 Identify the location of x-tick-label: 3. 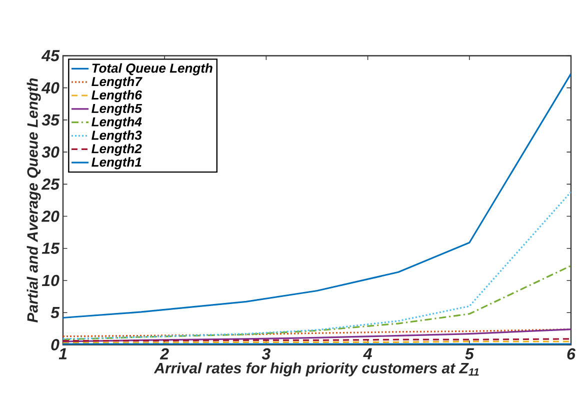
(266, 354).